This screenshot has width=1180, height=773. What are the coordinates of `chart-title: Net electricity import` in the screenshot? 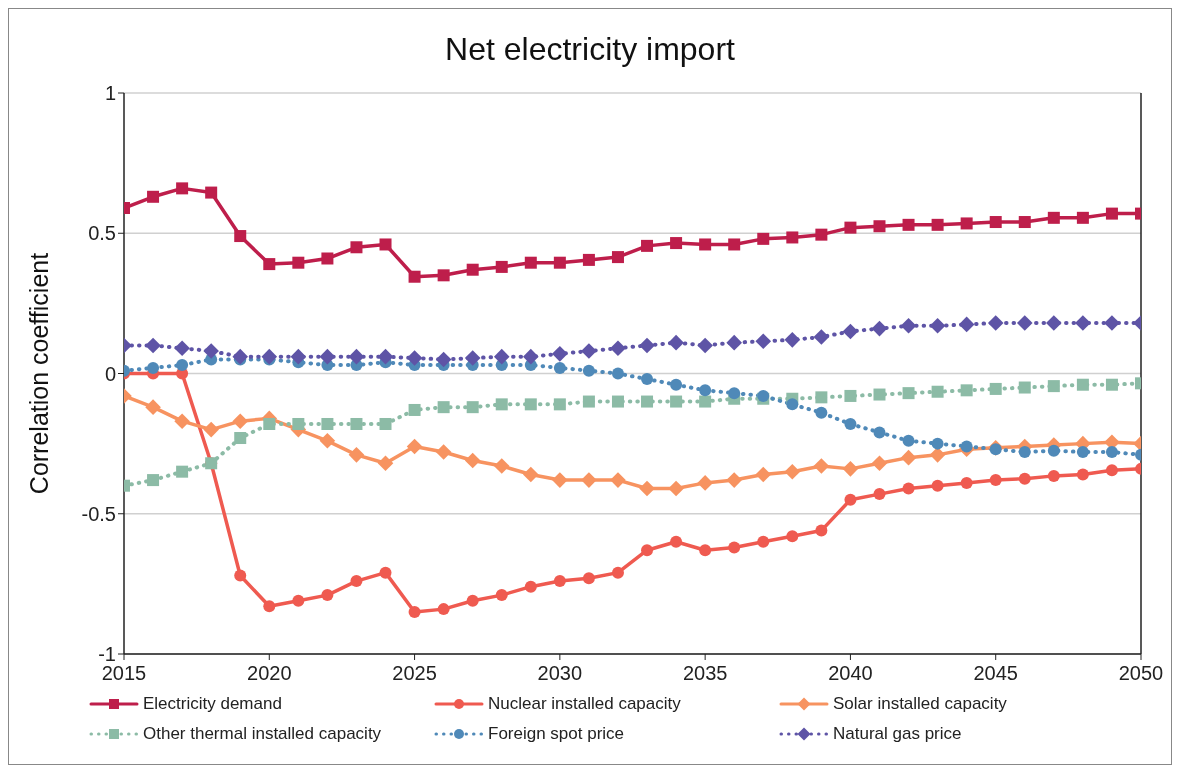 It's located at (590, 49).